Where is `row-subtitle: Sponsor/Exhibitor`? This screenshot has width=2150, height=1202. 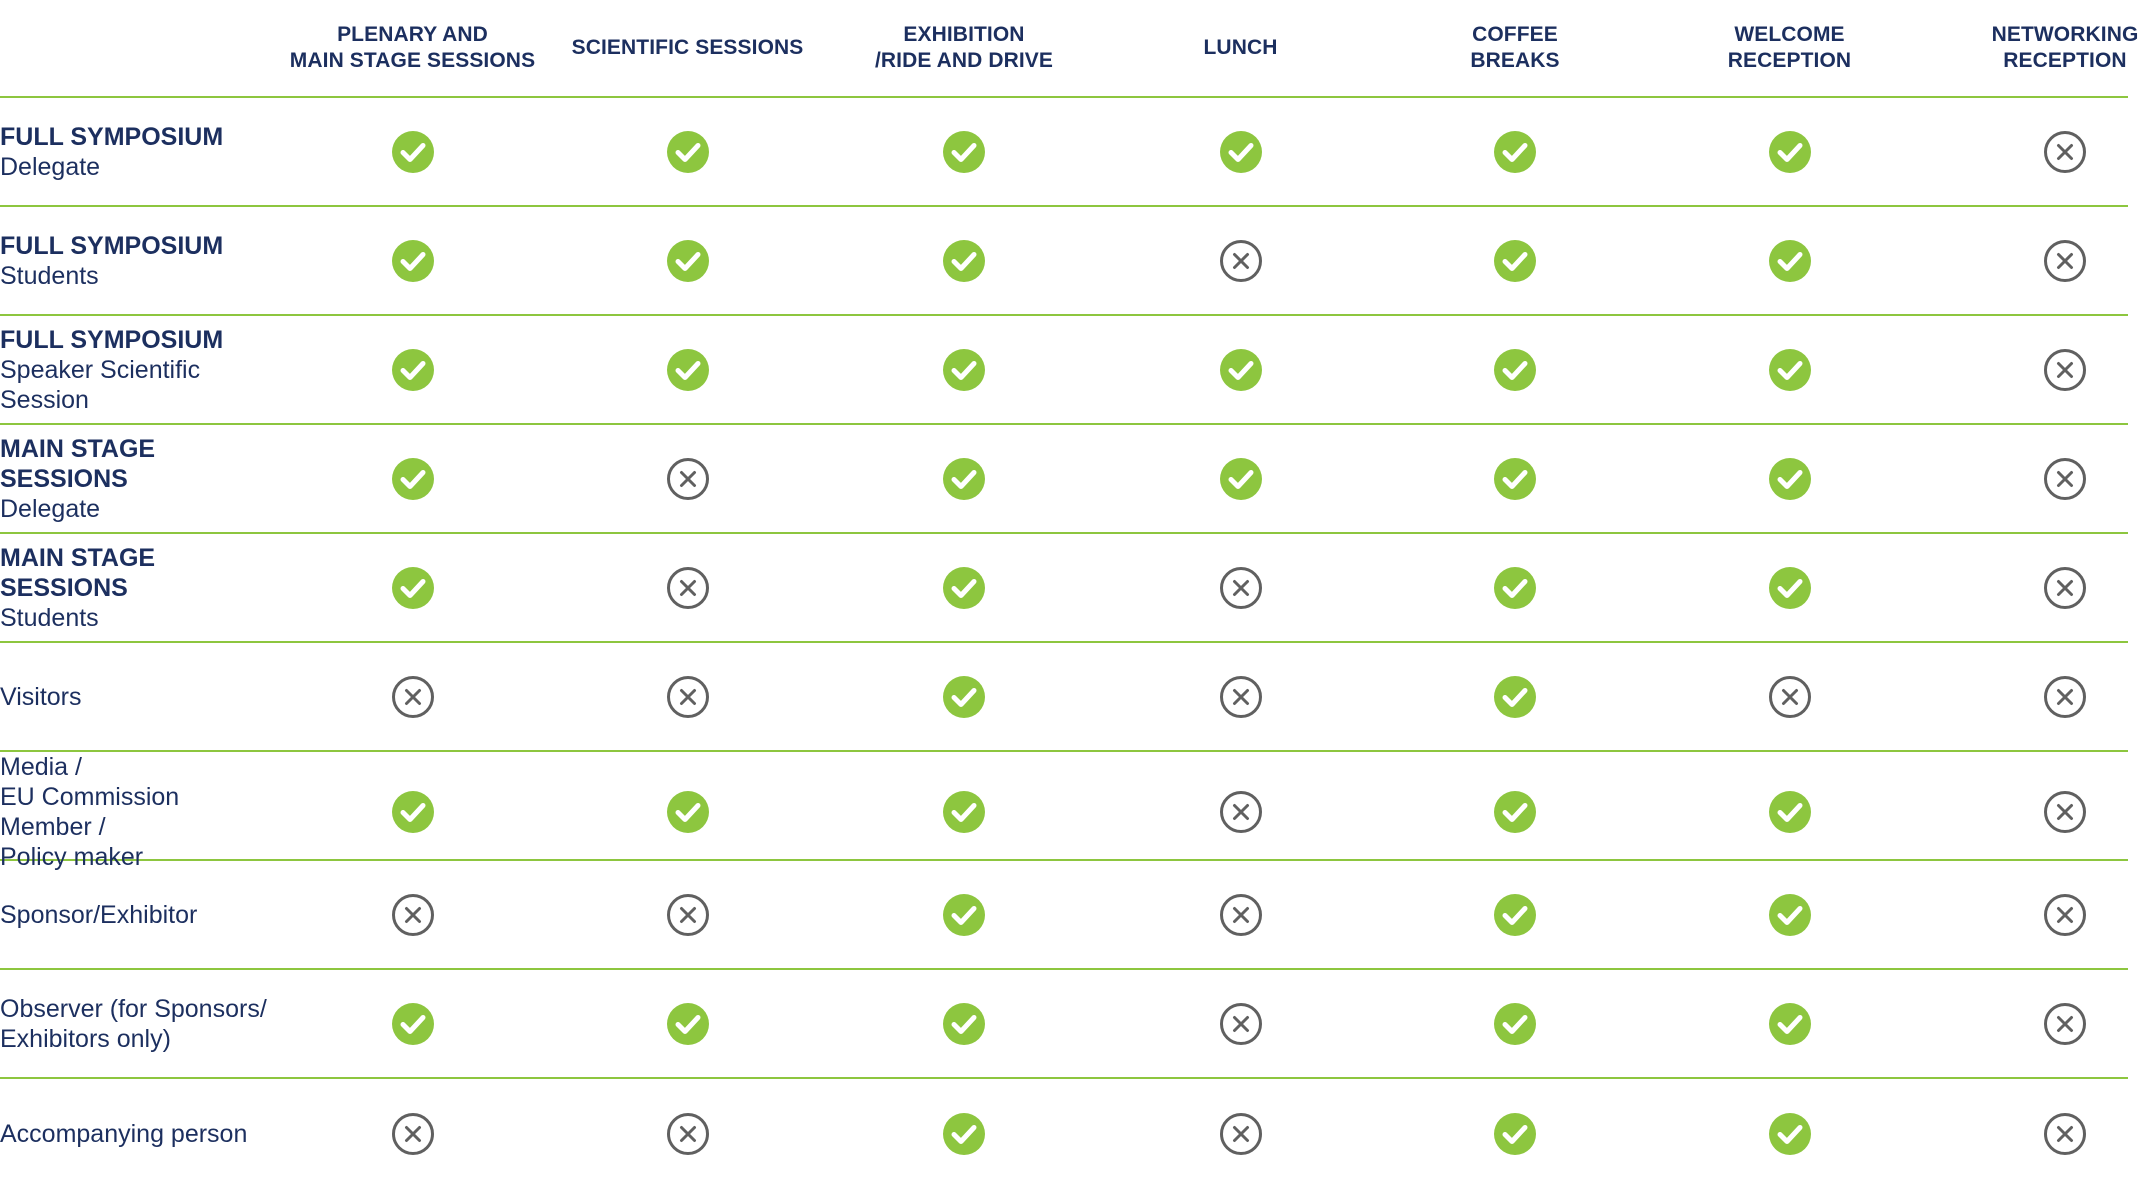
row-subtitle: Sponsor/Exhibitor is located at coordinates (99, 914).